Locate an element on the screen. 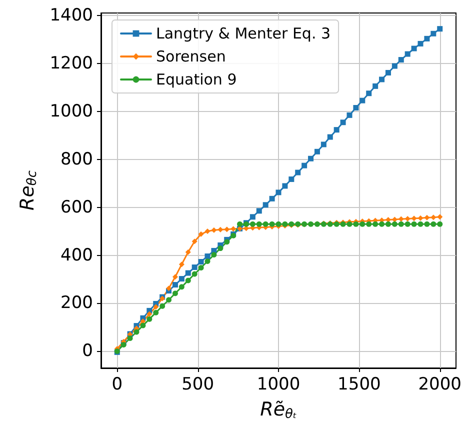  legend-label: Langtry & Menter Eq. 3 is located at coordinates (243, 33).